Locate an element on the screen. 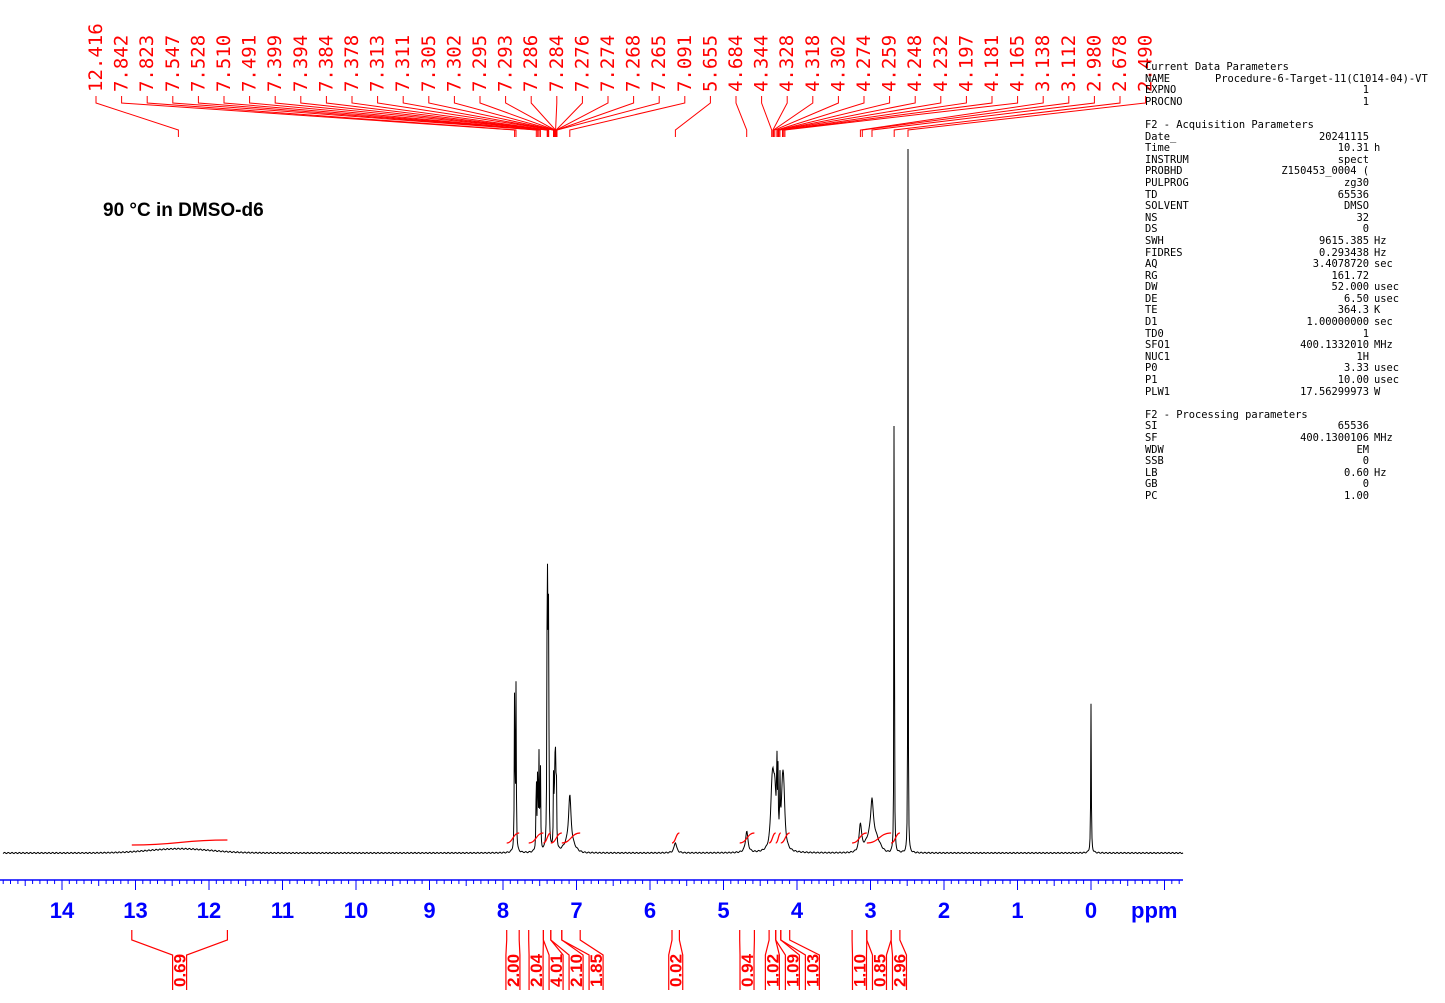 This screenshot has height=1003, width=1445. param-value: 1.00000000 is located at coordinates (1337, 322).